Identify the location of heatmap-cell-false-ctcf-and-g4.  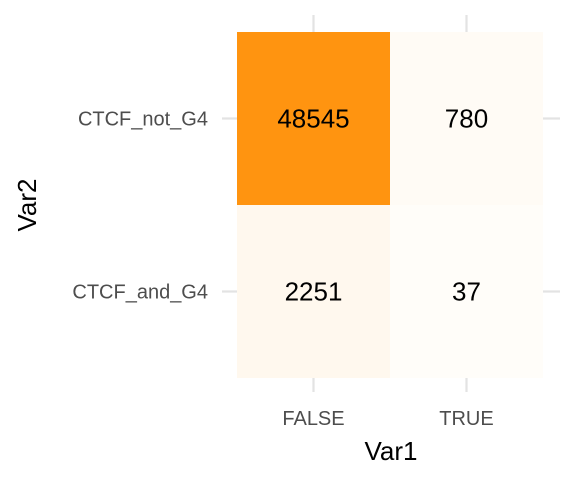
(313, 291).